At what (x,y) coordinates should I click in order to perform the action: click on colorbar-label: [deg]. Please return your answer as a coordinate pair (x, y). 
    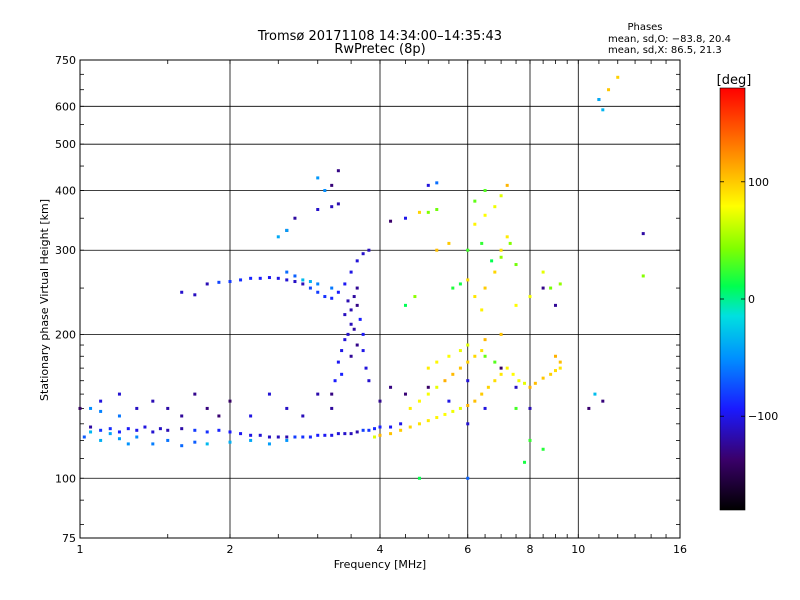
    Looking at the image, I should click on (734, 80).